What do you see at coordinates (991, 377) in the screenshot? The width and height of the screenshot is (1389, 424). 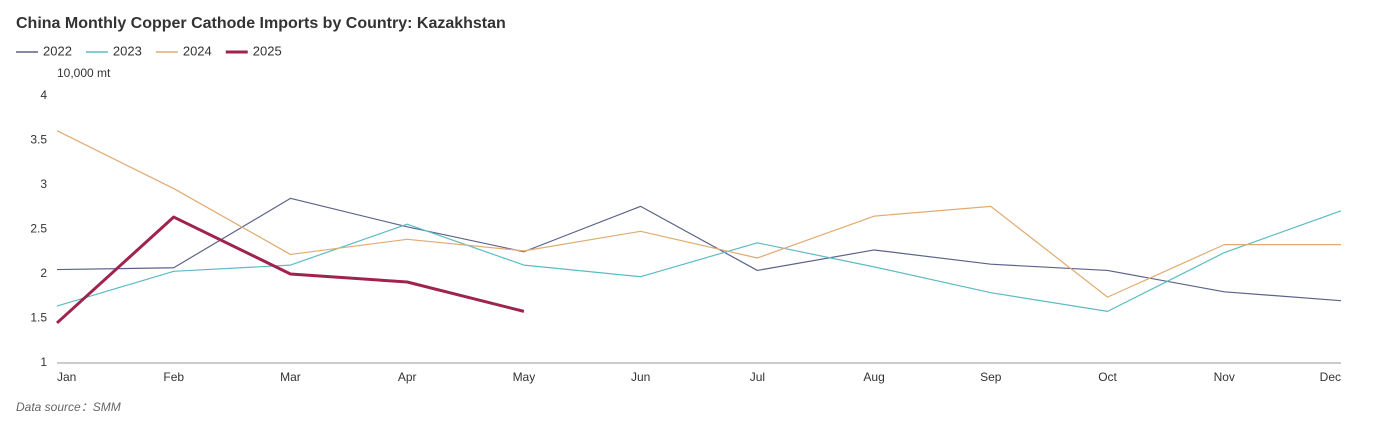 I see `x-tick-label: Sep` at bounding box center [991, 377].